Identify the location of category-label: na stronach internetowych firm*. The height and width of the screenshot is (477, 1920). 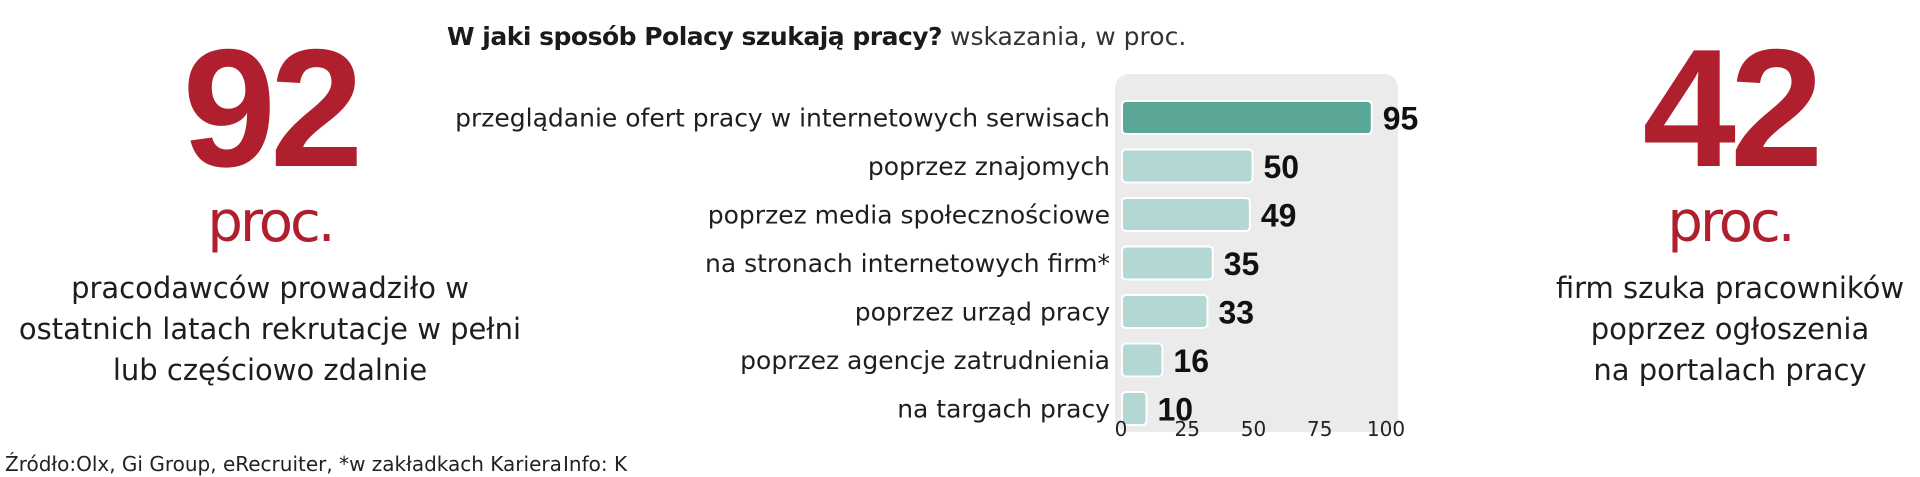
(907, 263).